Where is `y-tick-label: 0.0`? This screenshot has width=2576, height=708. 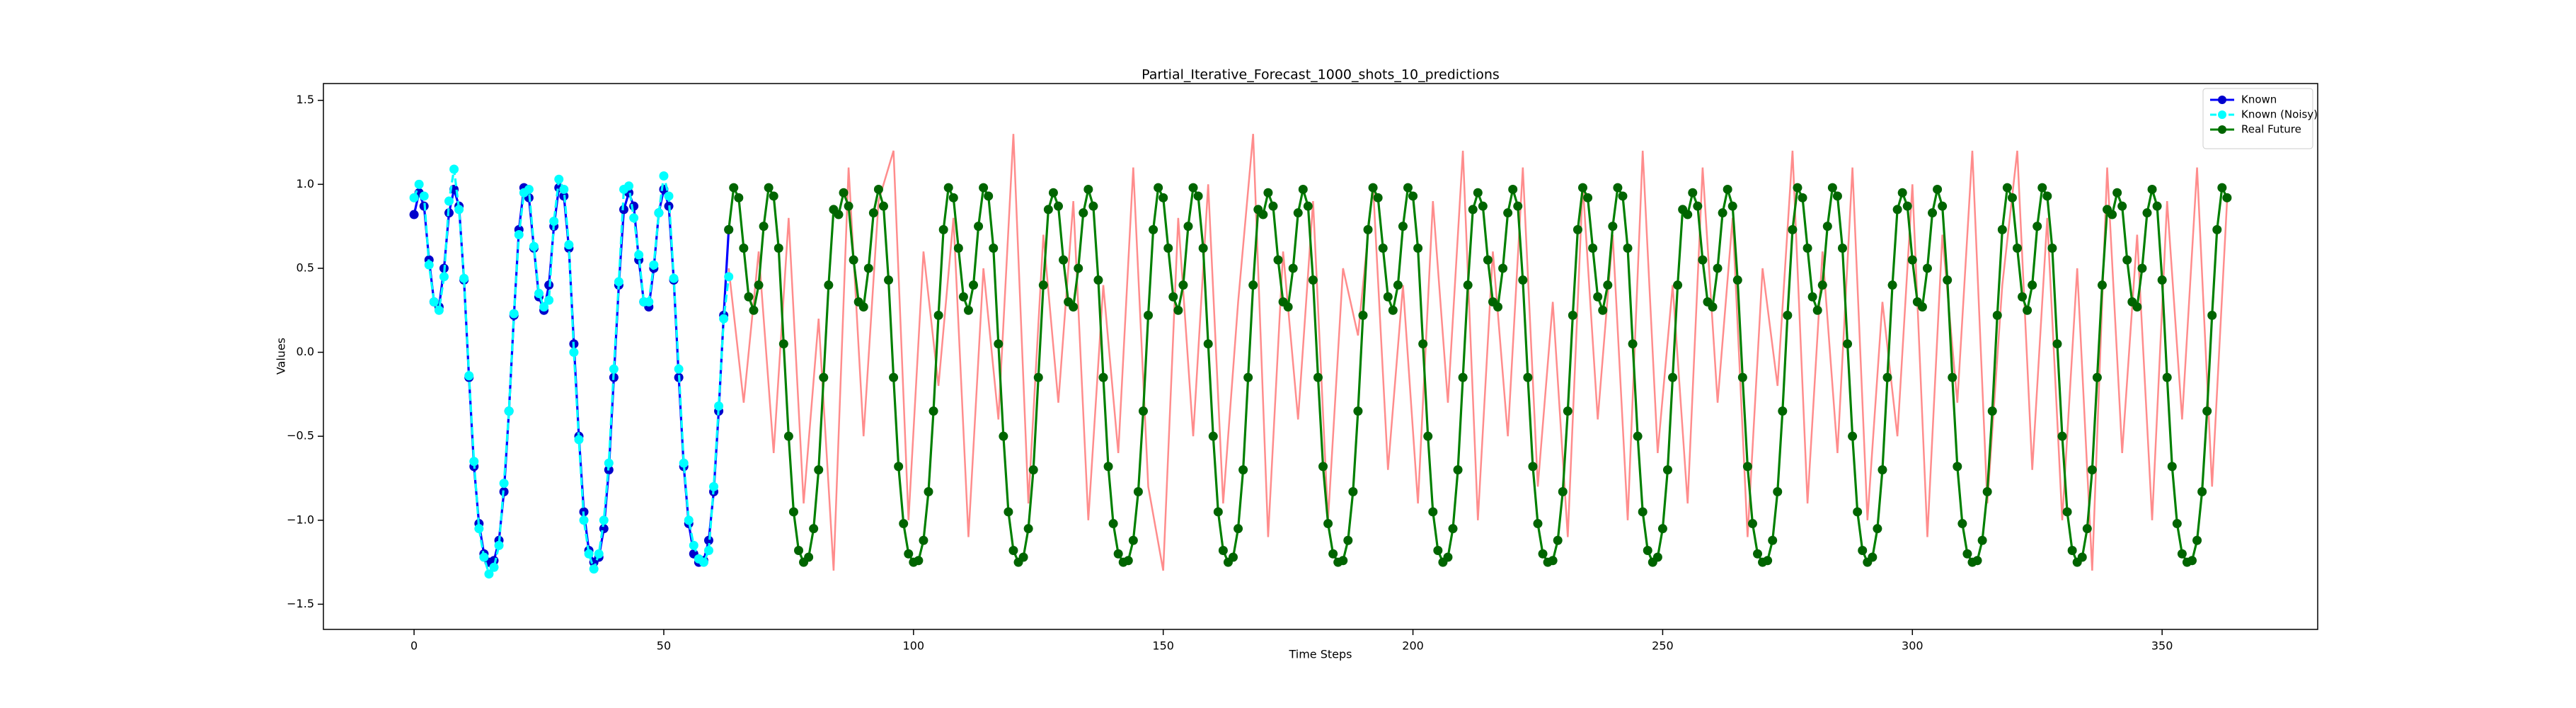
y-tick-label: 0.0 is located at coordinates (306, 351).